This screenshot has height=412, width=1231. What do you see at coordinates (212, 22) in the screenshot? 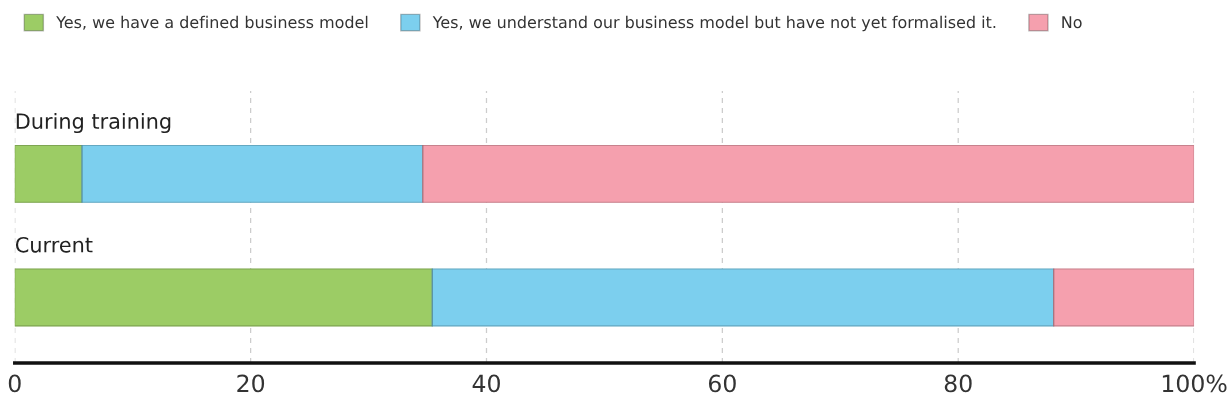
I see `legend-label: Yes, we have a defined business model` at bounding box center [212, 22].